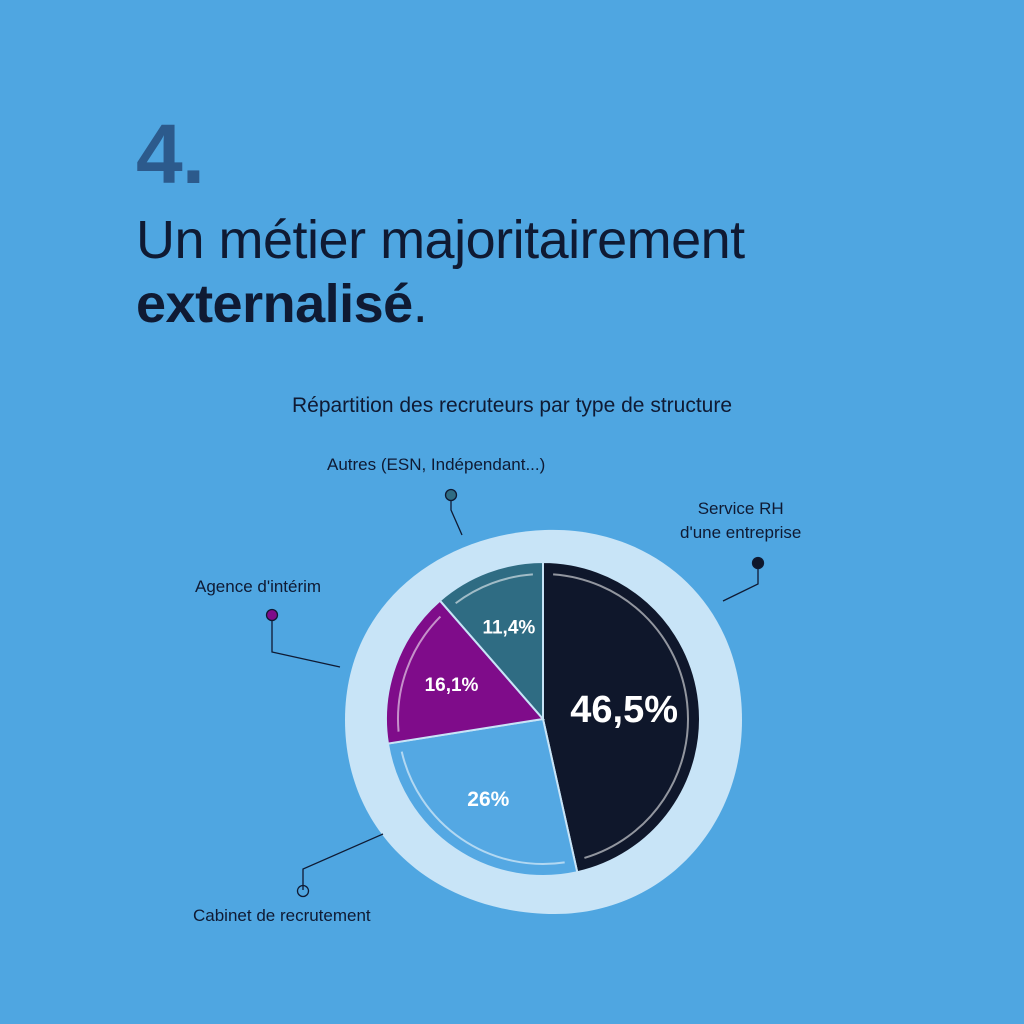 The height and width of the screenshot is (1024, 1024). Describe the element at coordinates (436, 464) in the screenshot. I see `callout-autres: Autres (ESN, Indépendant...)` at that location.